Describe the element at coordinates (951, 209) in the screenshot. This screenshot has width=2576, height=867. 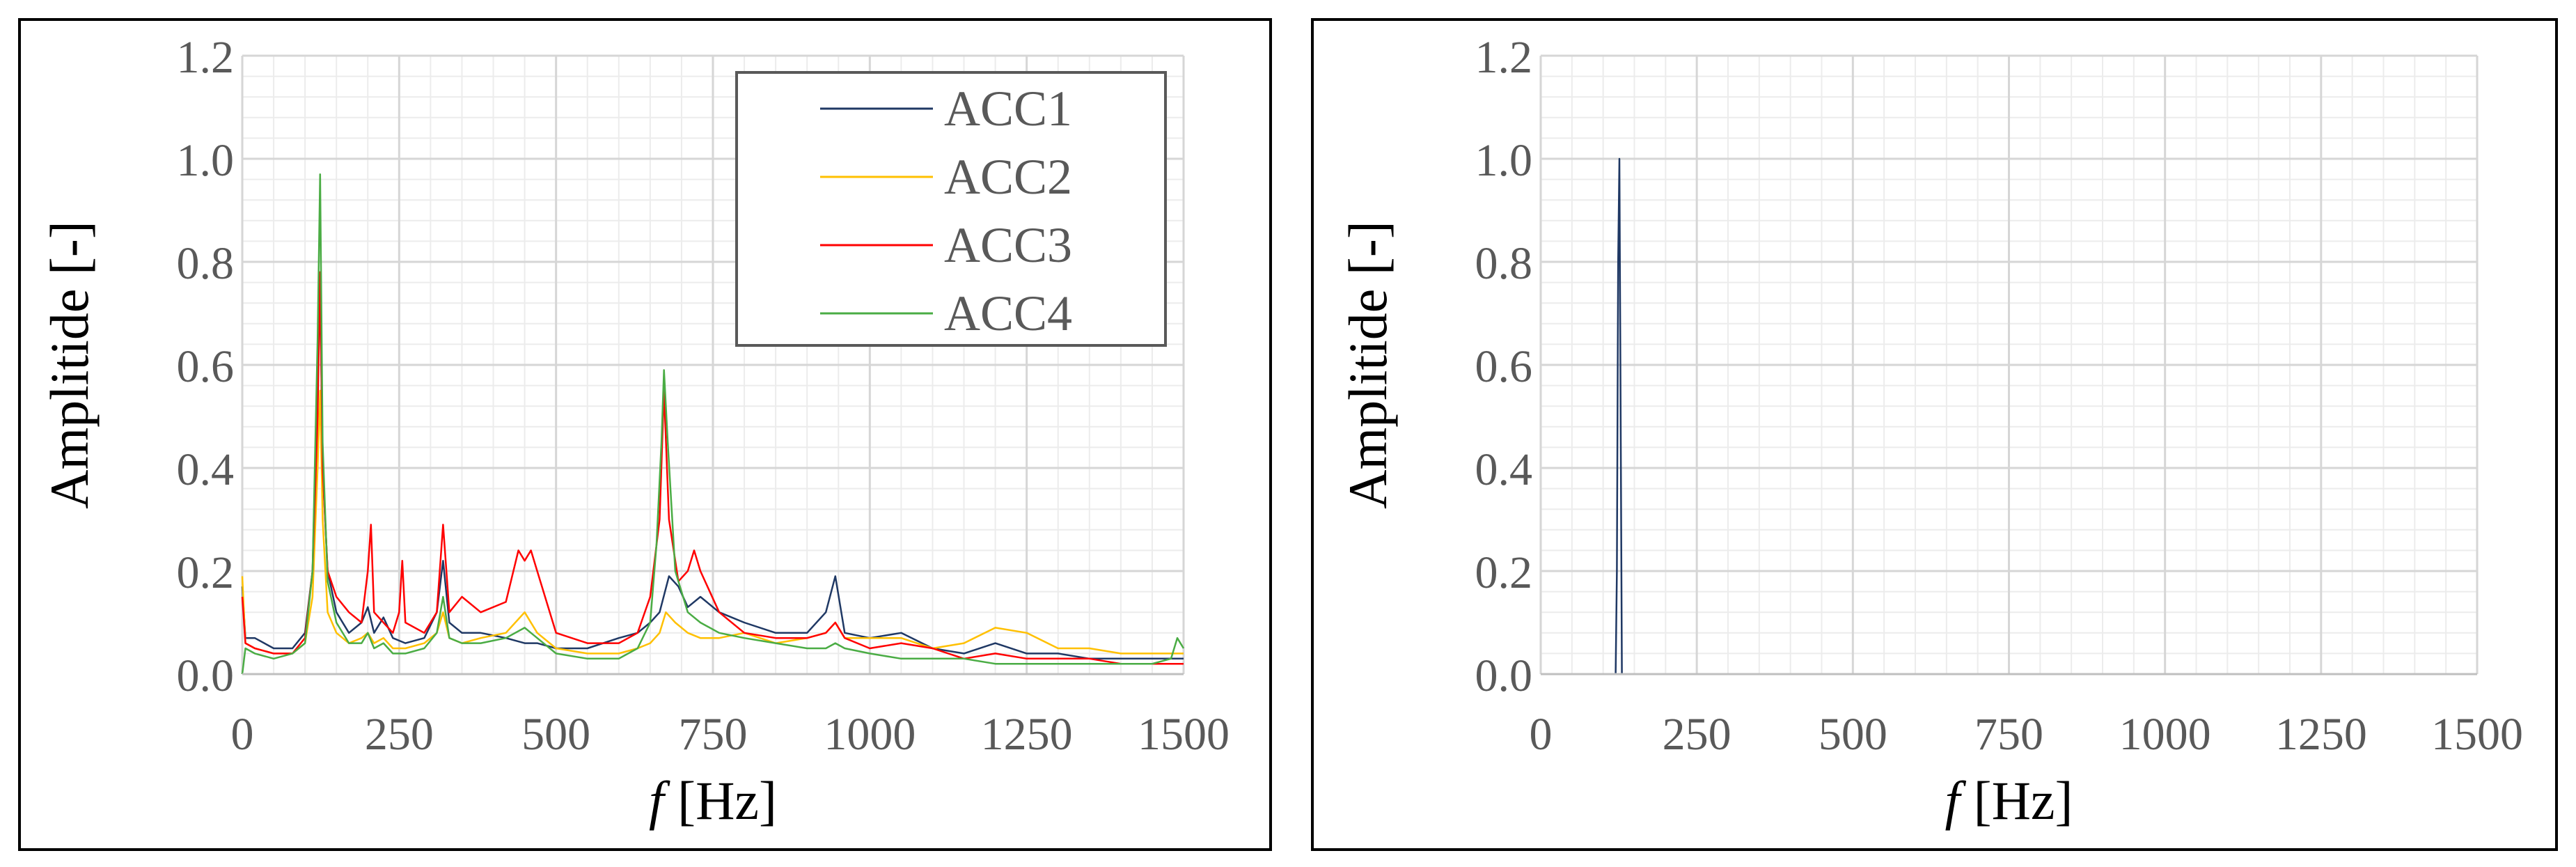
I see `legend-box` at that location.